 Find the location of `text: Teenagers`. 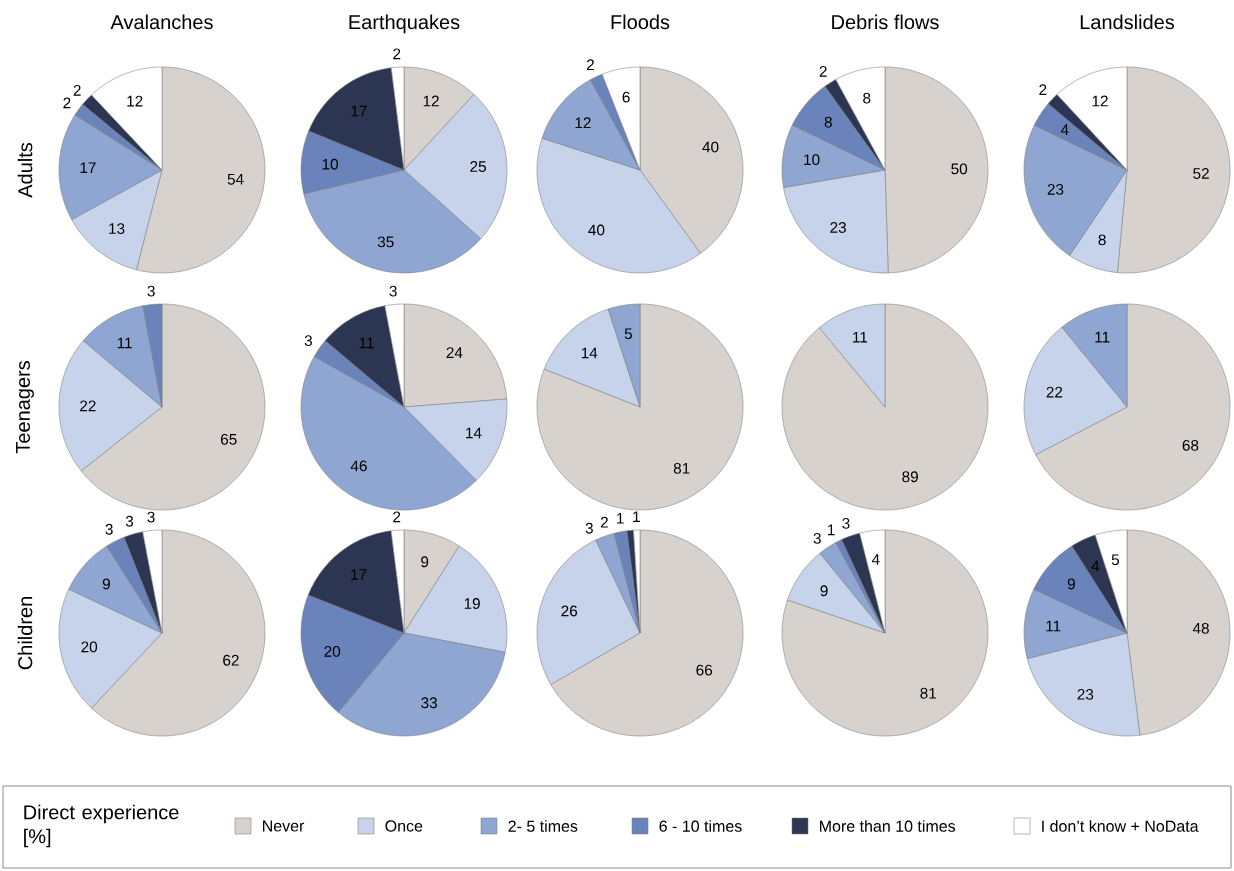

text: Teenagers is located at coordinates (25, 407).